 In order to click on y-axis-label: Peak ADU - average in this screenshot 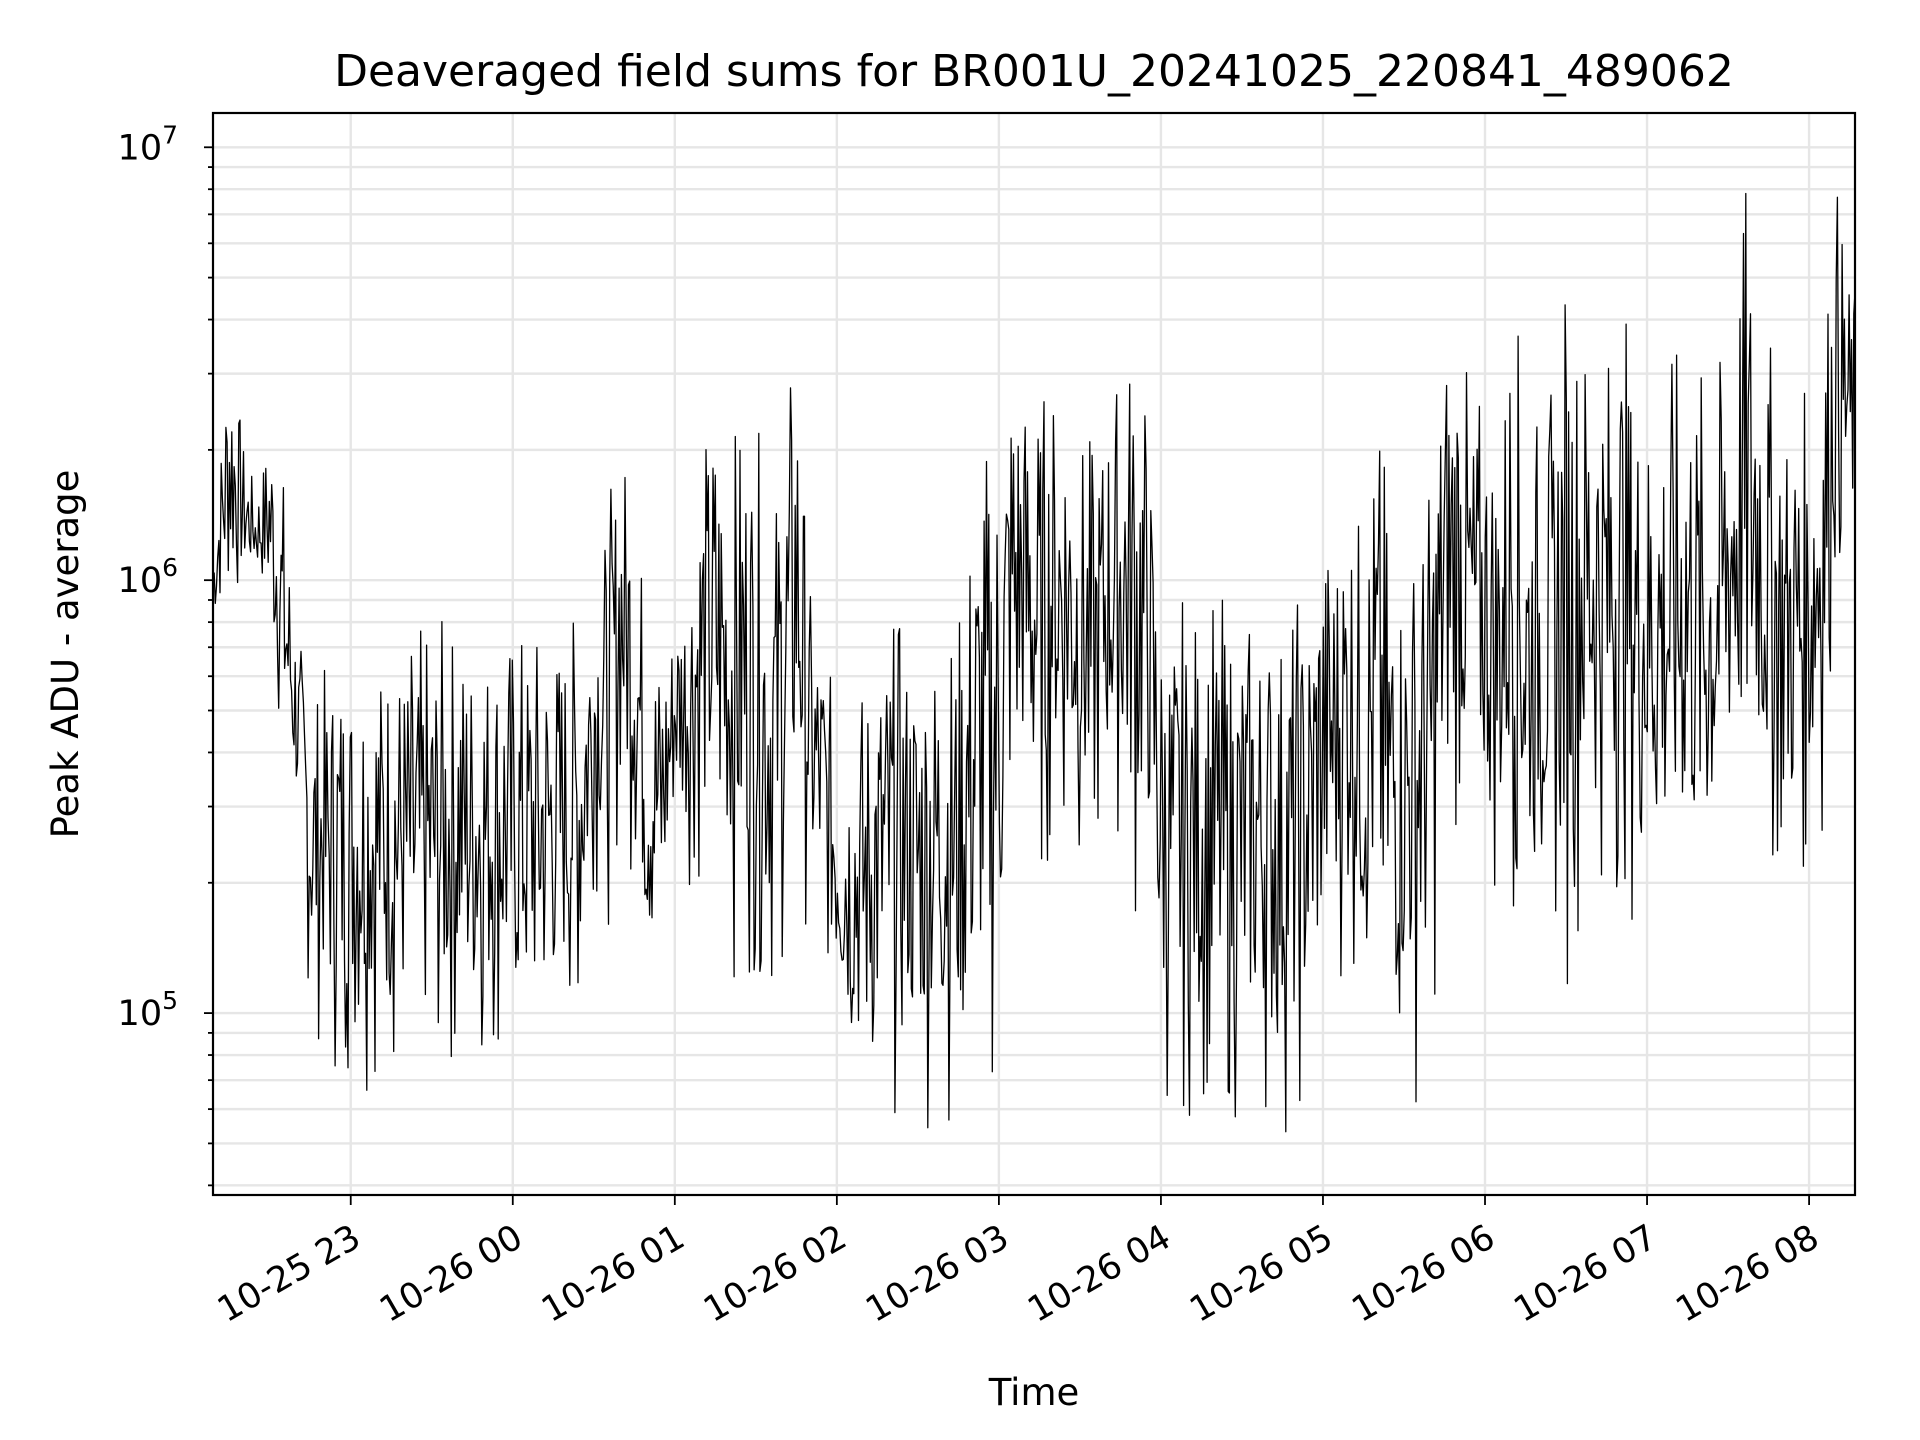, I will do `click(65, 654)`.